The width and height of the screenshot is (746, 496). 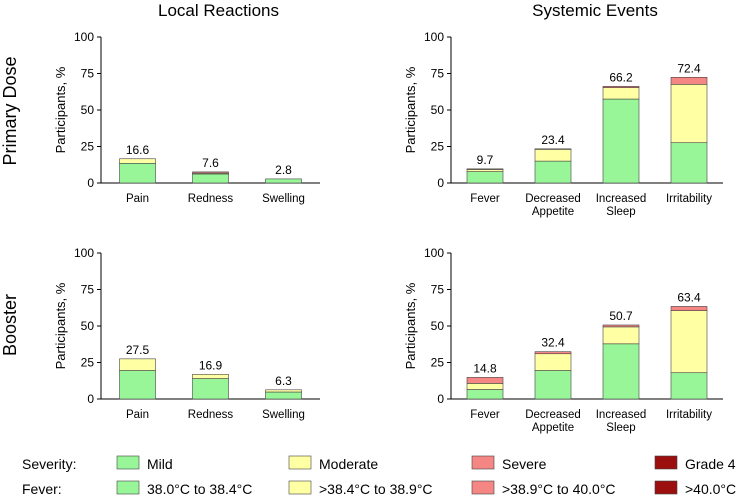 What do you see at coordinates (621, 316) in the screenshot?
I see `bar-total-label: 50.7` at bounding box center [621, 316].